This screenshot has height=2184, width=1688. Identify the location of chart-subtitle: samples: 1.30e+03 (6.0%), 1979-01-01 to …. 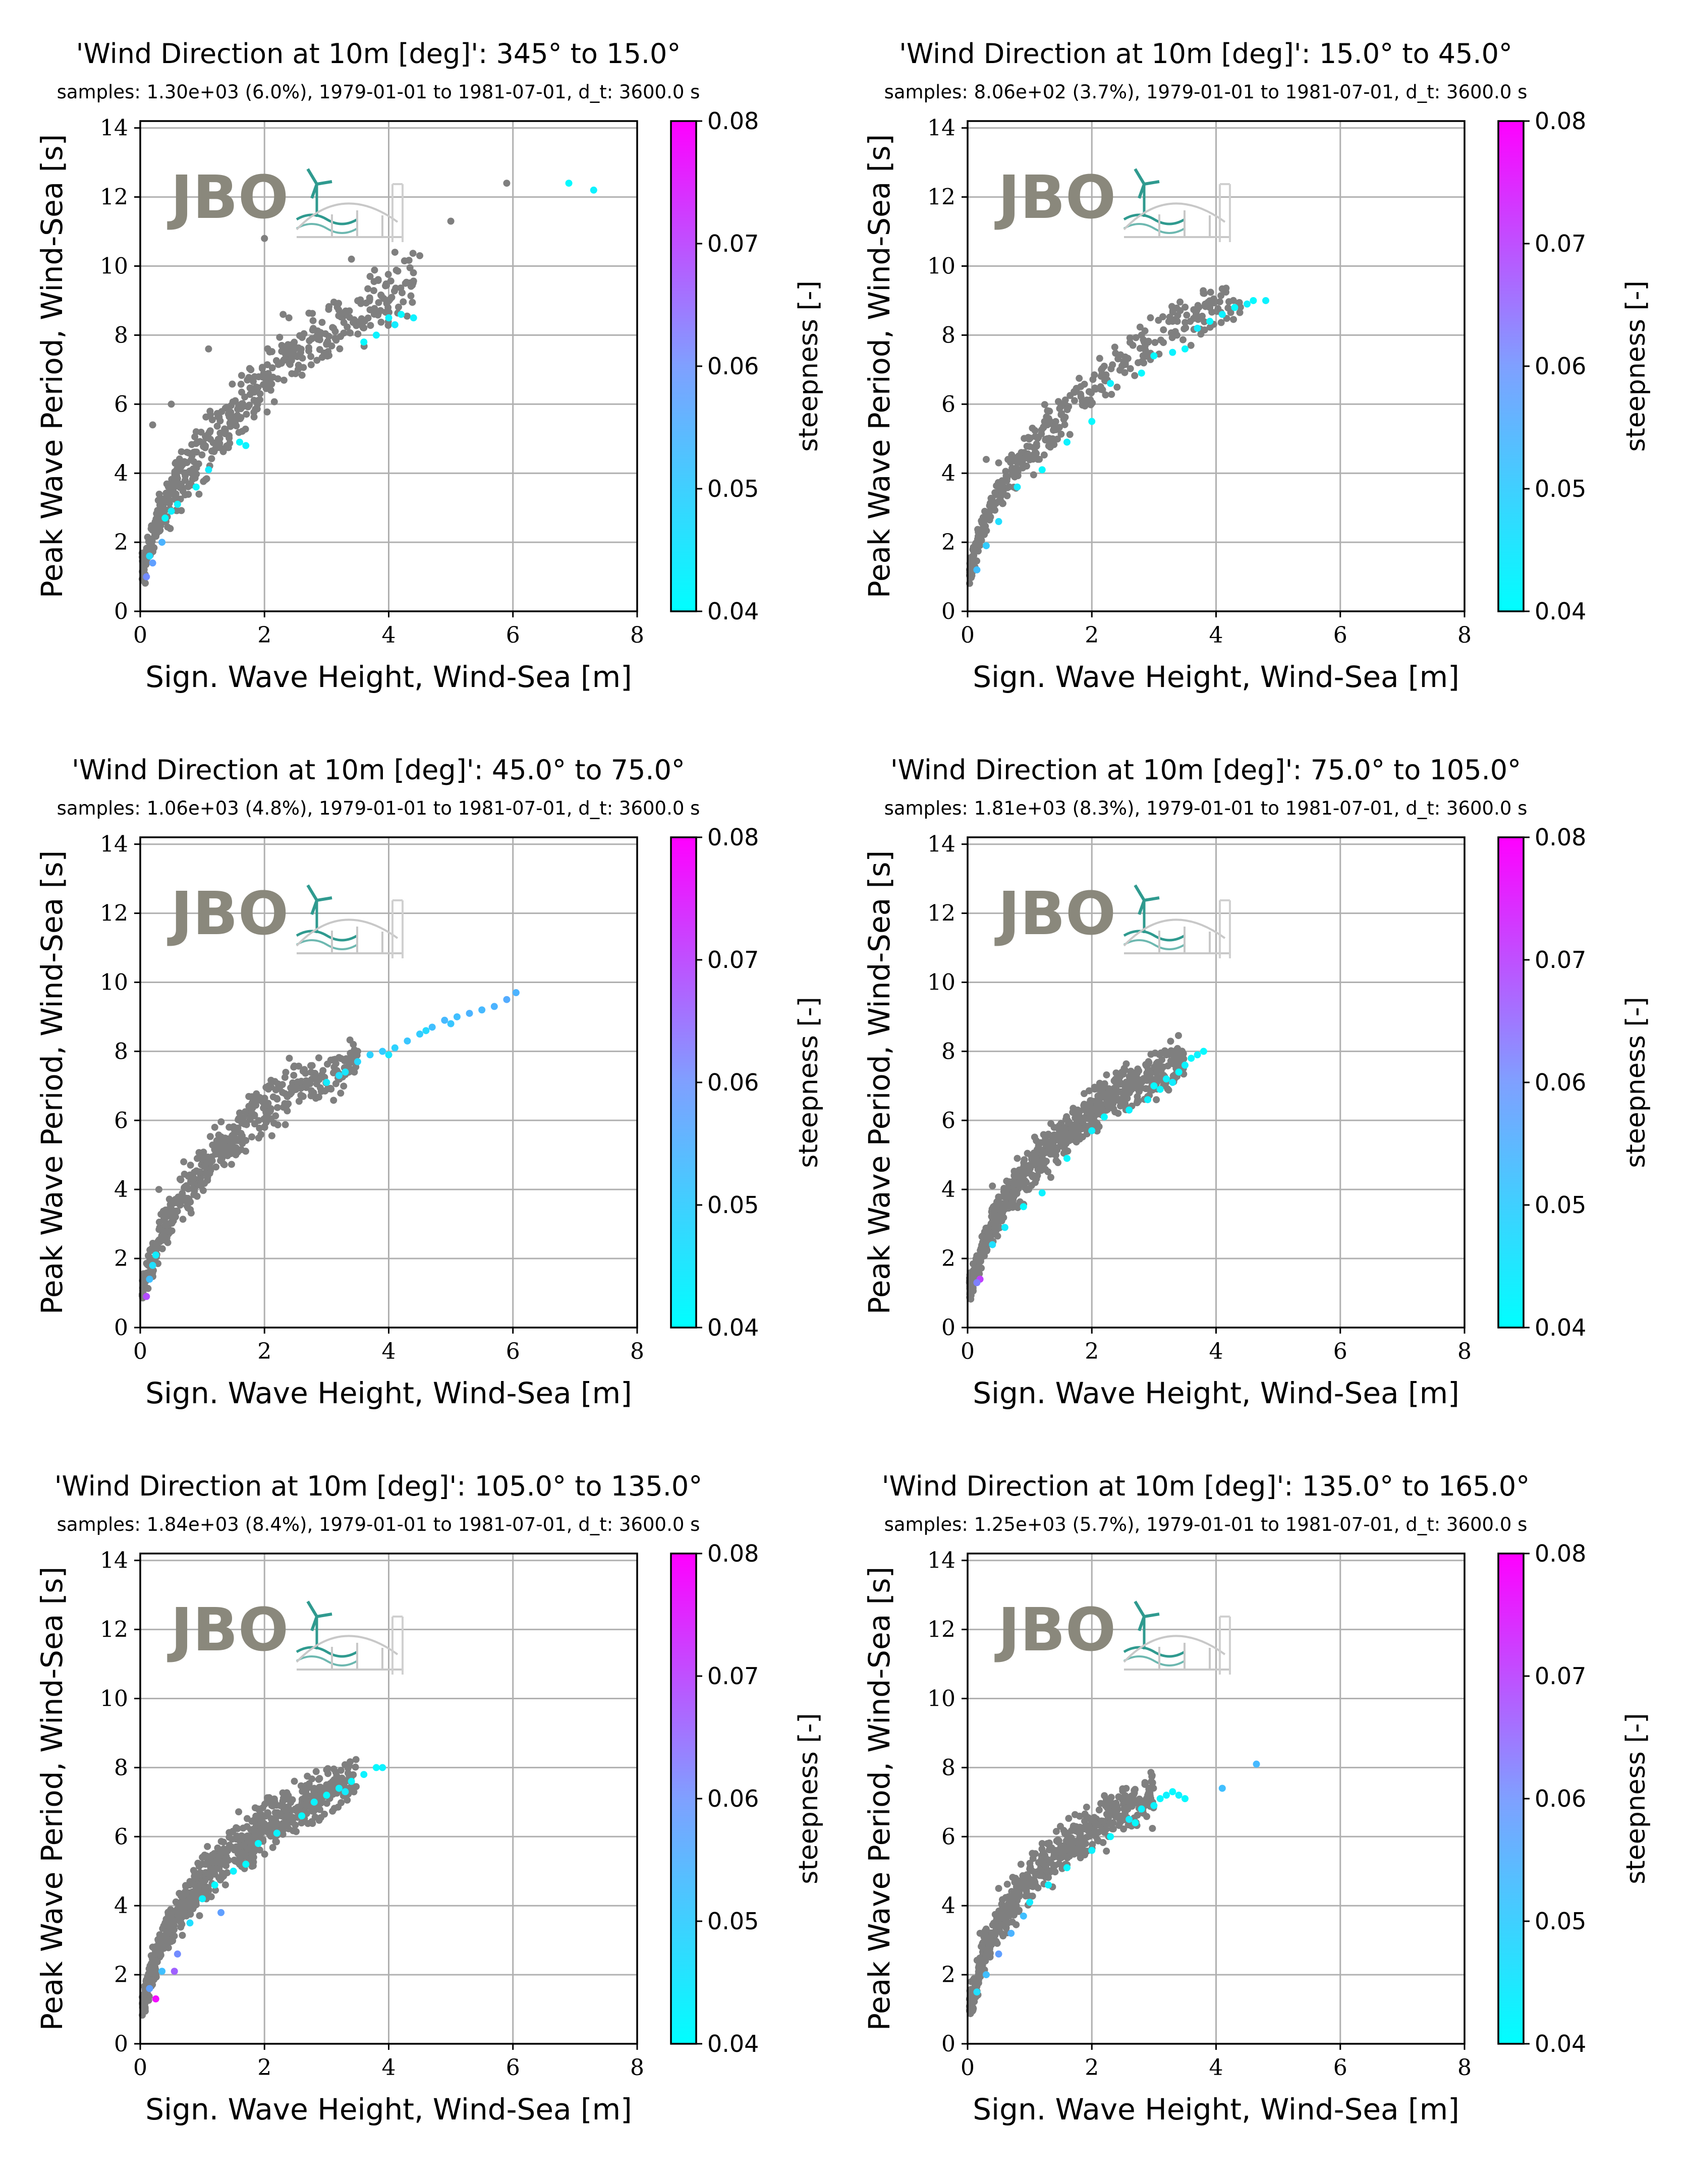
(378, 92).